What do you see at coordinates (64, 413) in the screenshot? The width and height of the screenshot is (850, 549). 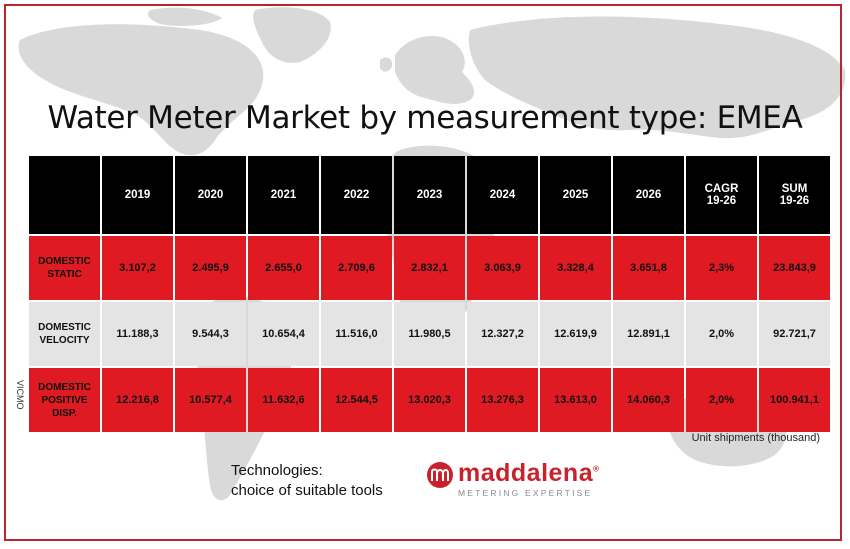 I see `row-label-line: DISP.` at bounding box center [64, 413].